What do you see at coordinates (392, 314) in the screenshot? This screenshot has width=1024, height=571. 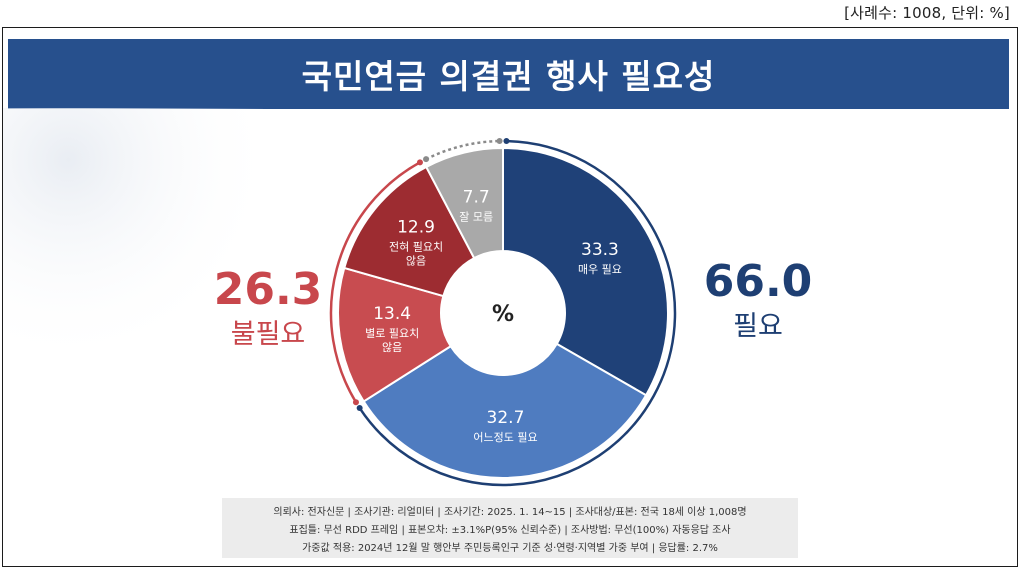 I see `donut-value-label: 13.4` at bounding box center [392, 314].